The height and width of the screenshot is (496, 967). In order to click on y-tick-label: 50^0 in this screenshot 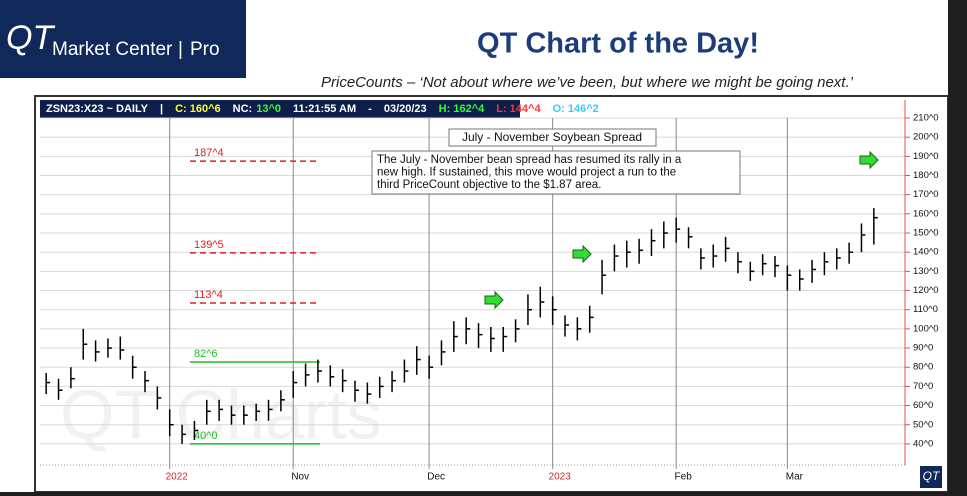, I will do `click(923, 424)`.